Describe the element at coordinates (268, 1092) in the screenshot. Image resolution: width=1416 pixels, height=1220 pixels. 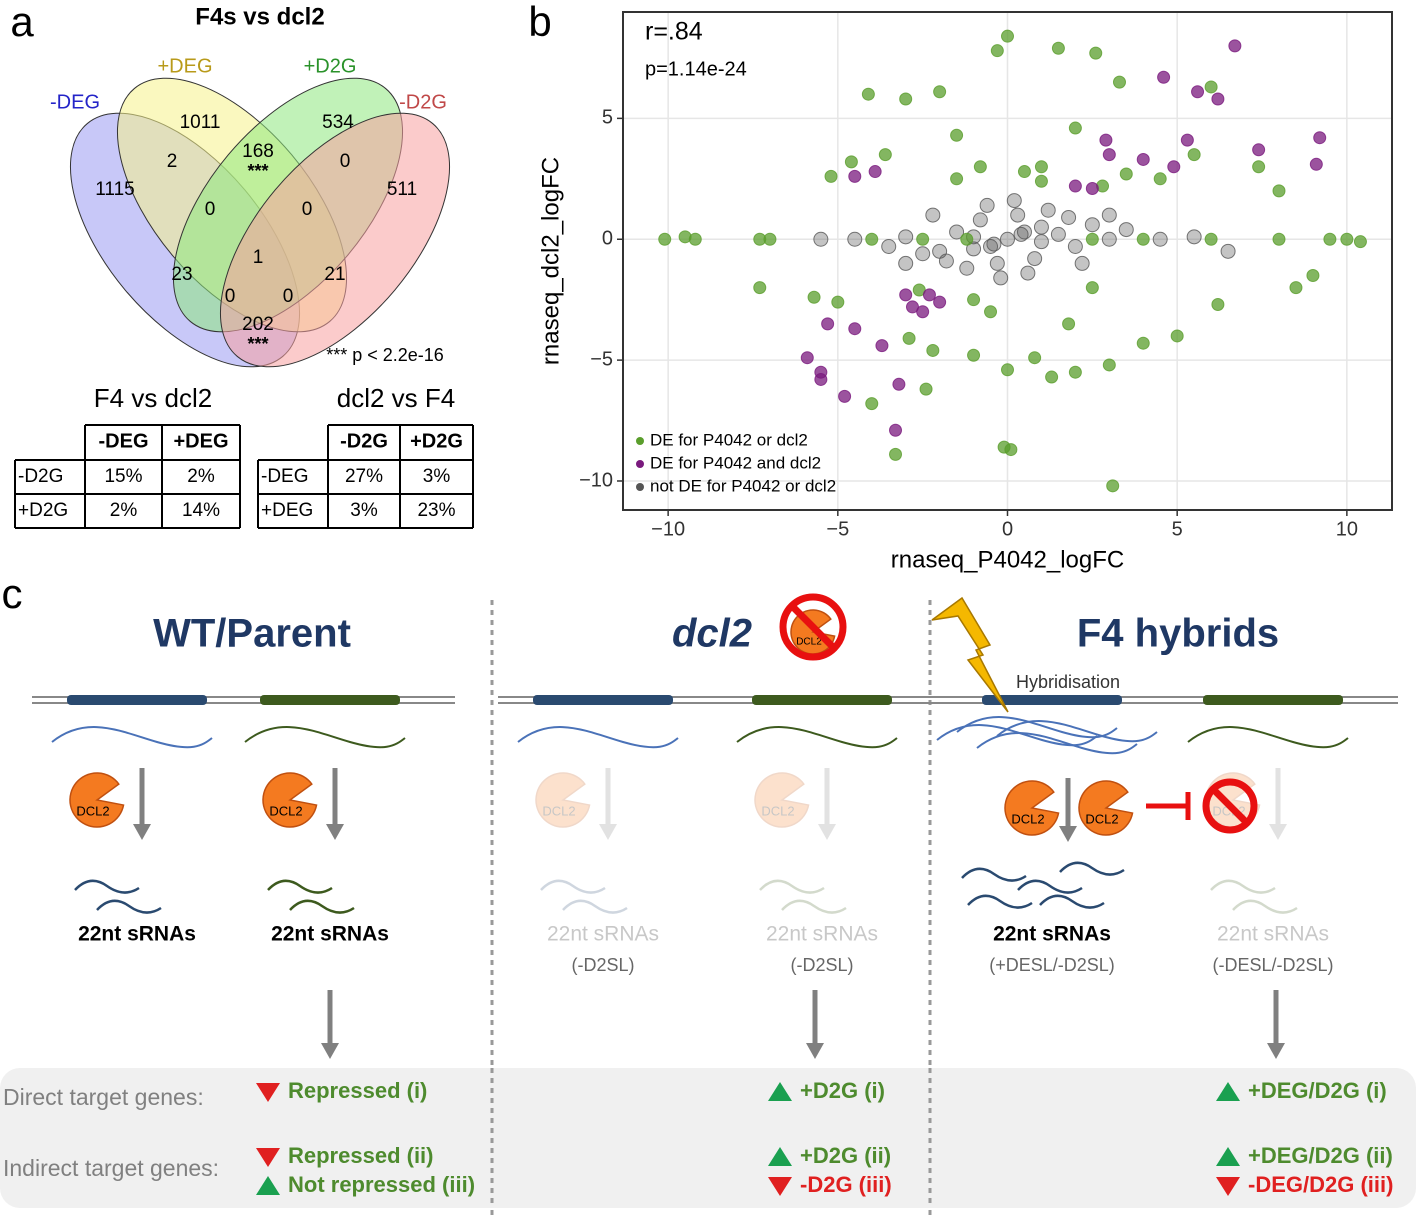
I see `outcome-arrow` at that location.